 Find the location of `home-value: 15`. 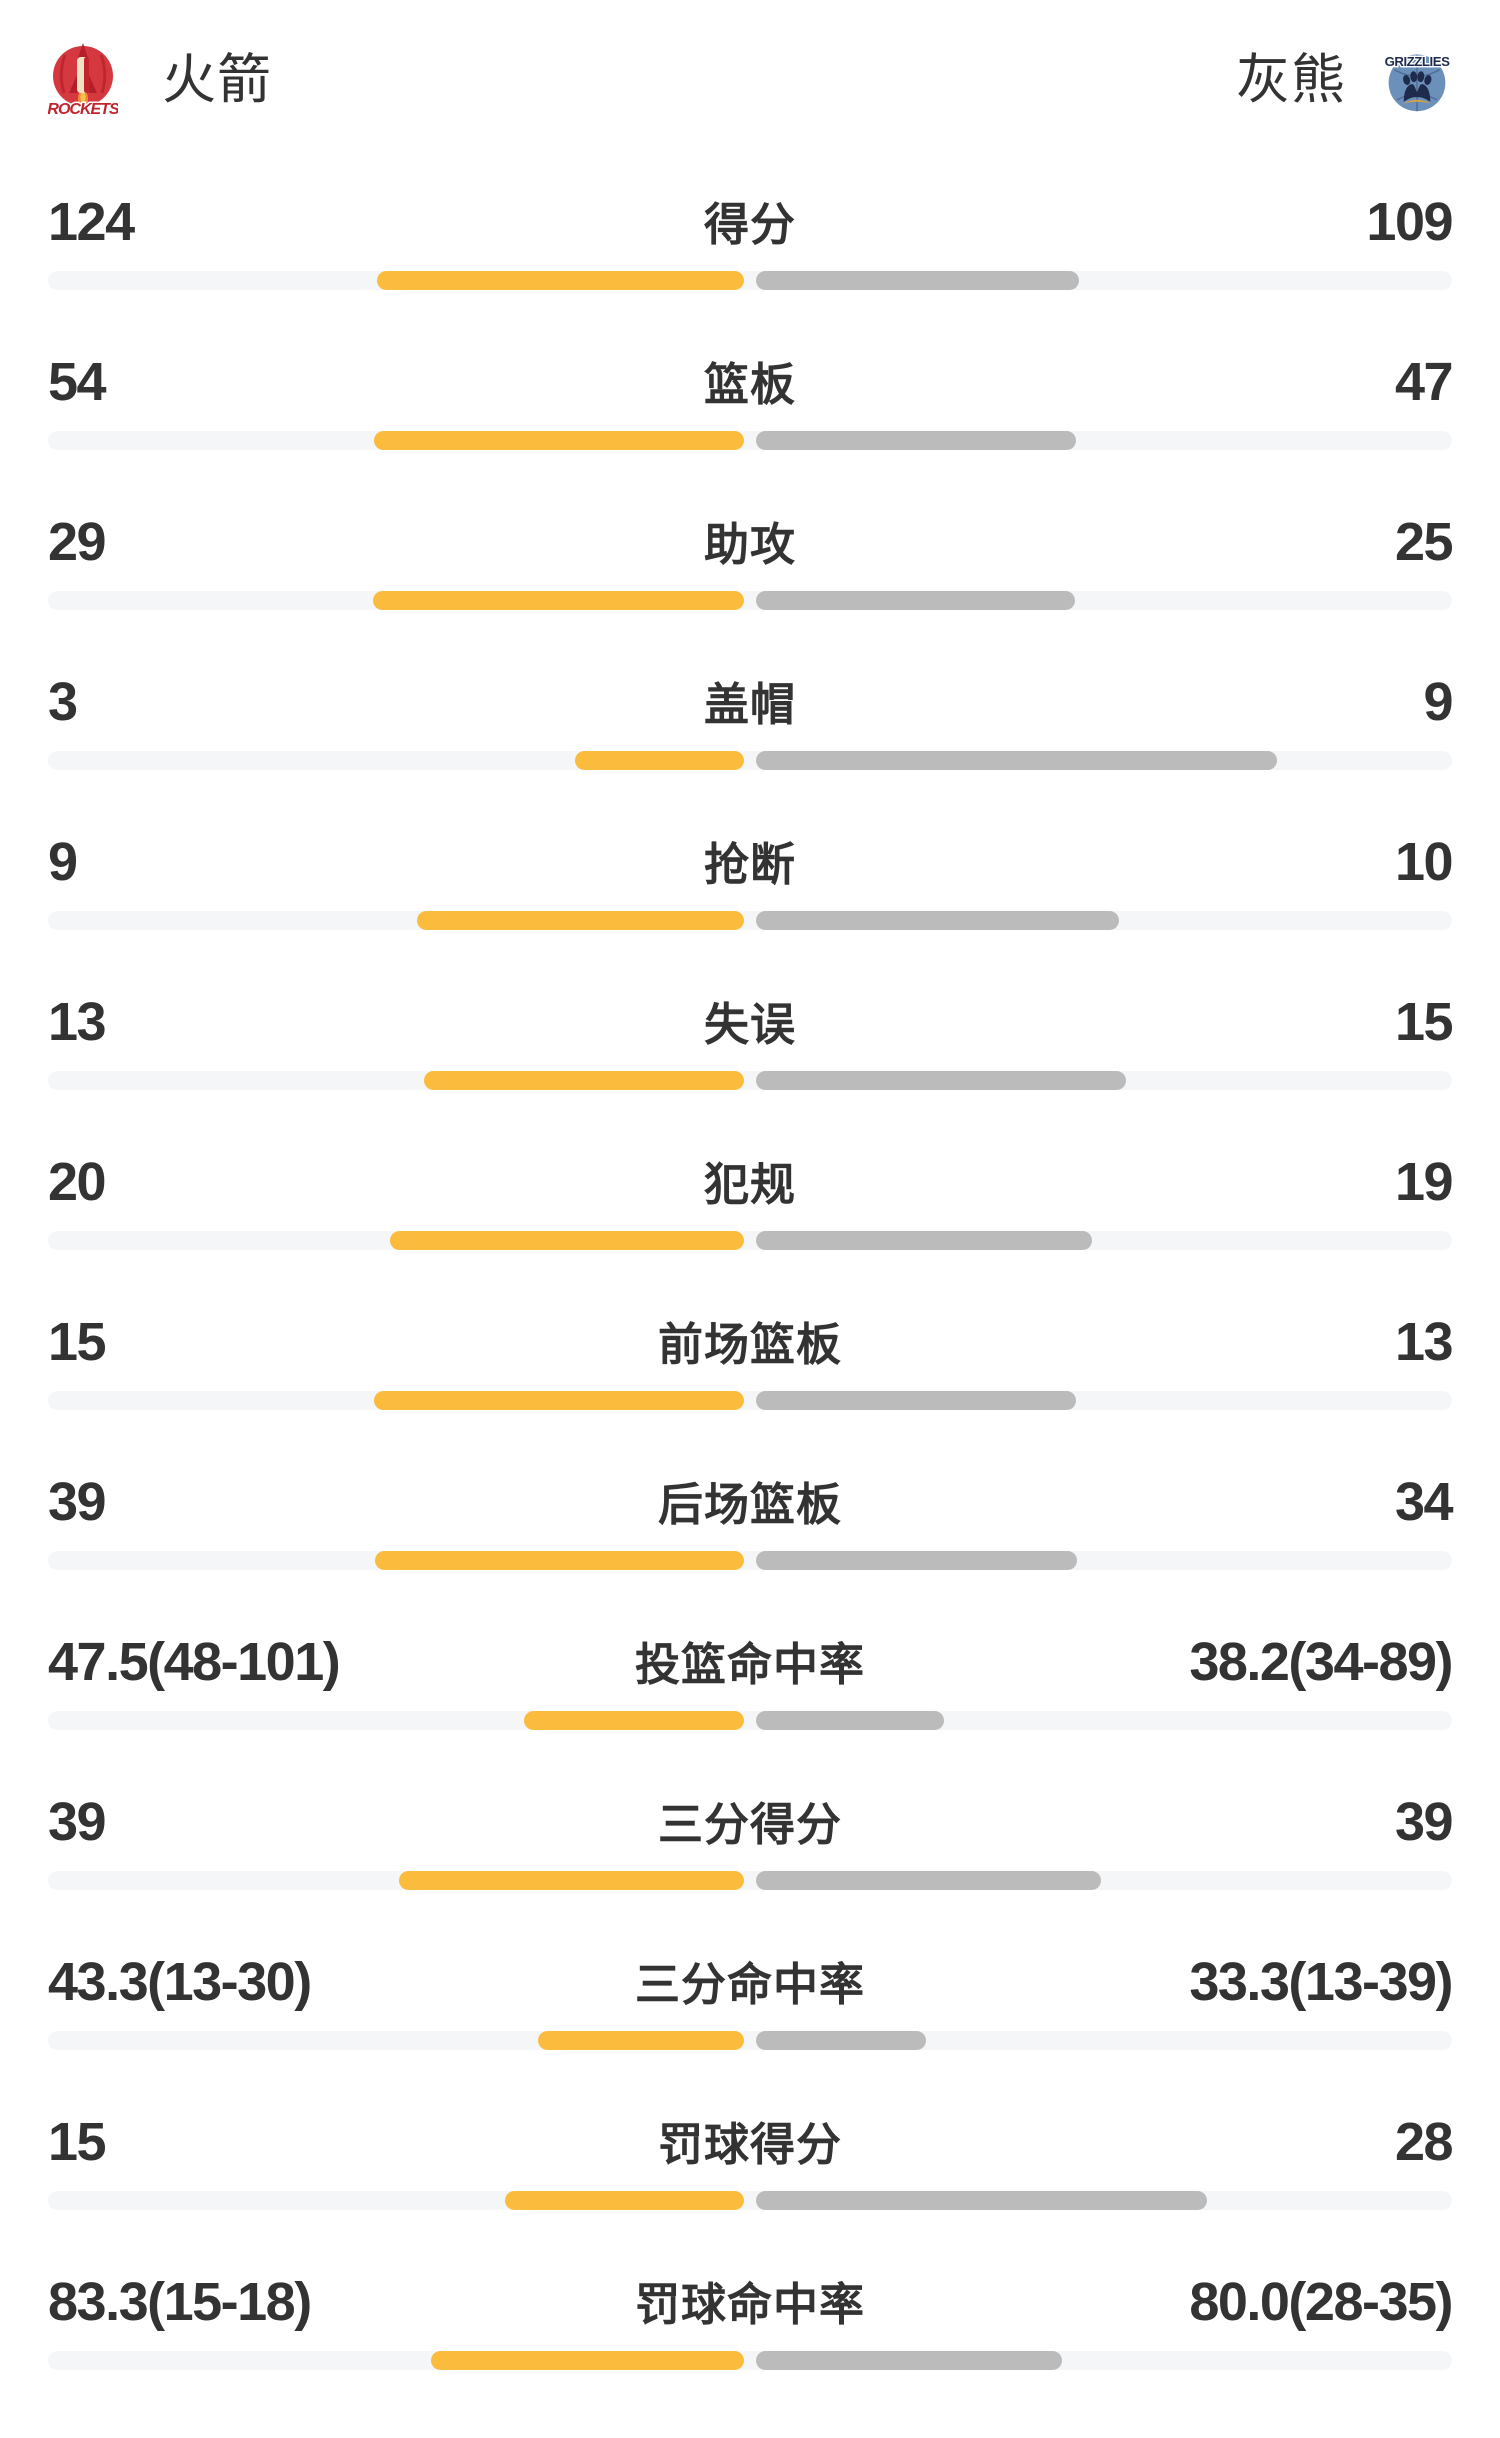

home-value: 15 is located at coordinates (77, 1342).